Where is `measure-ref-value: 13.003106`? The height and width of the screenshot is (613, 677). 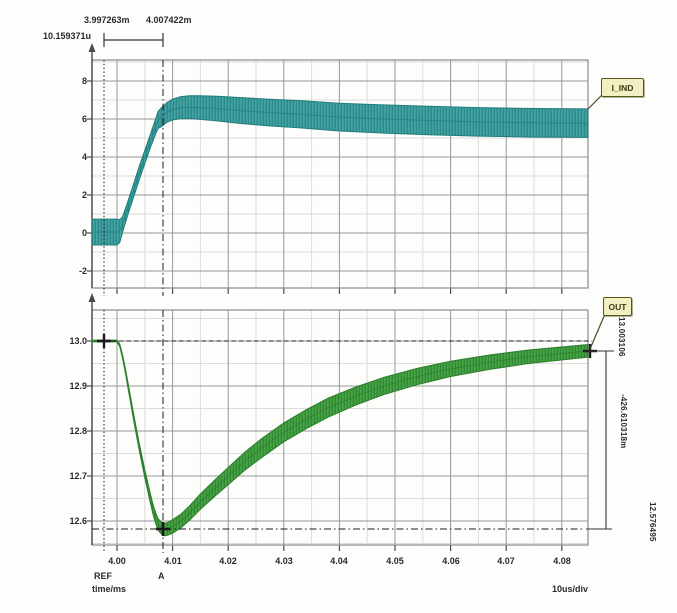
measure-ref-value: 13.003106 is located at coordinates (621, 337).